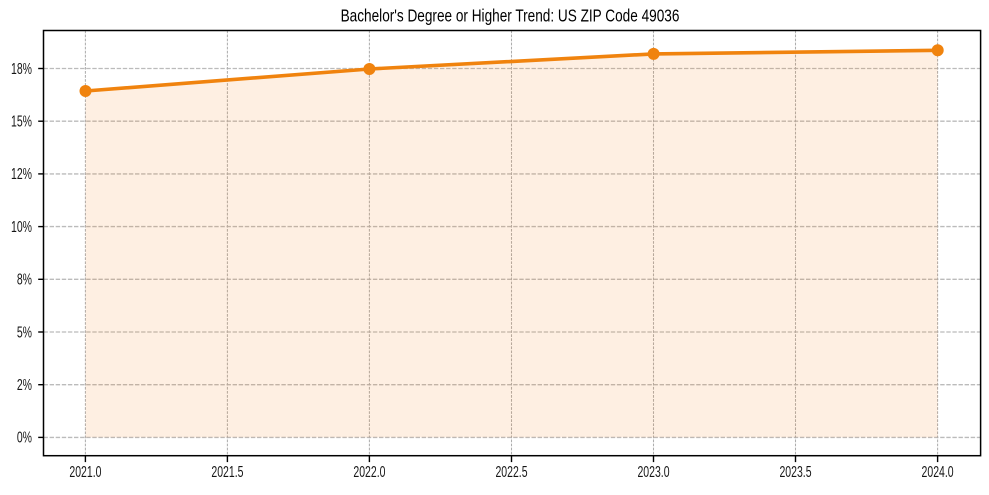  I want to click on svg-text: 2023.0, so click(653, 471).